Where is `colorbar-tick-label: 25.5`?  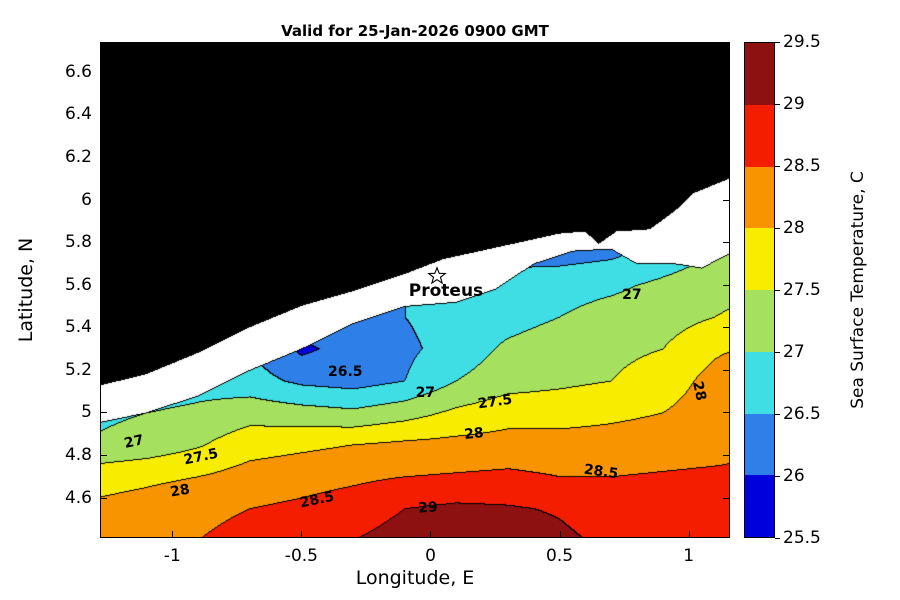
colorbar-tick-label: 25.5 is located at coordinates (802, 538).